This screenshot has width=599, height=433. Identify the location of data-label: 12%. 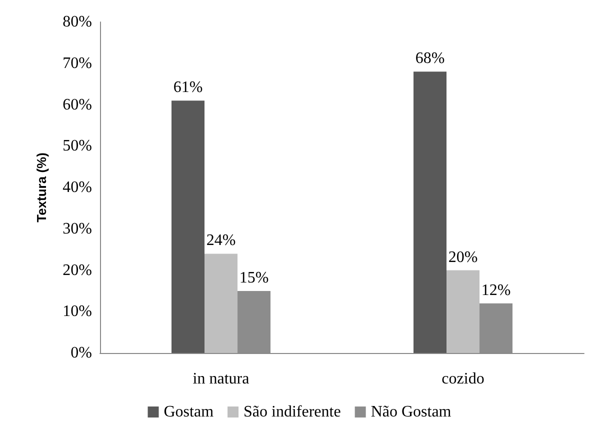
(496, 290).